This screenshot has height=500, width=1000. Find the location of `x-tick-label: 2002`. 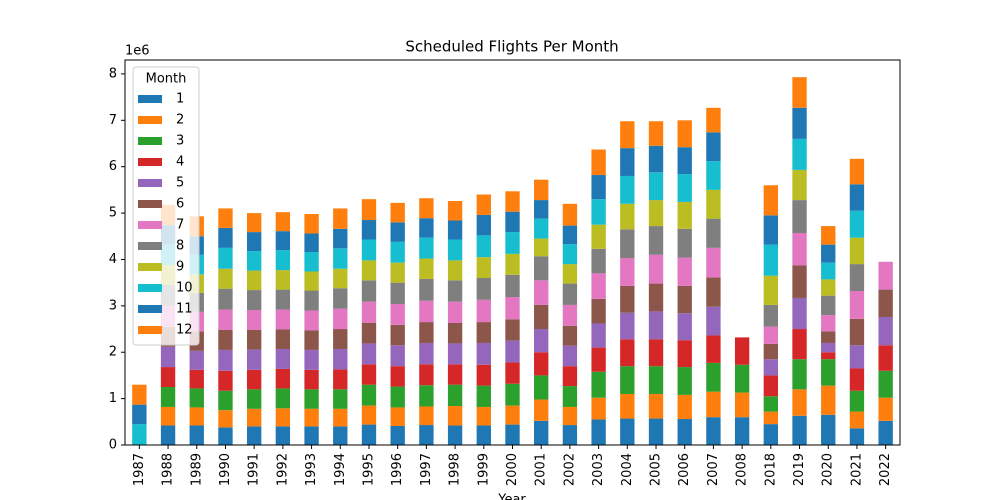

x-tick-label: 2002 is located at coordinates (569, 469).